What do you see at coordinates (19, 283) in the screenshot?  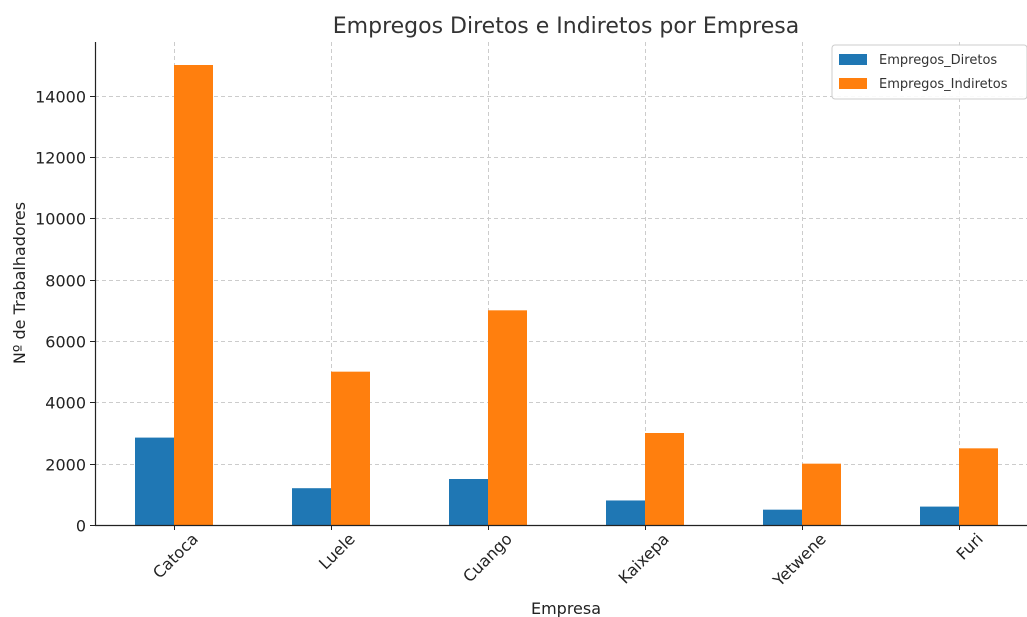 I see `y-axis-label: Nº de Trabalhadores` at bounding box center [19, 283].